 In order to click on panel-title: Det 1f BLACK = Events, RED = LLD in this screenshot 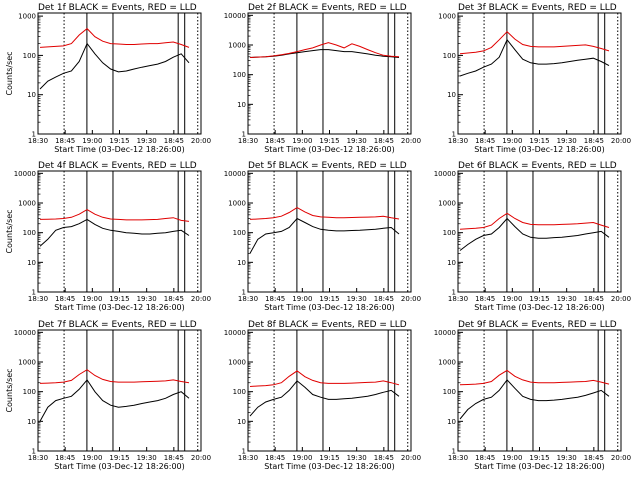, I will do `click(117, 8)`.